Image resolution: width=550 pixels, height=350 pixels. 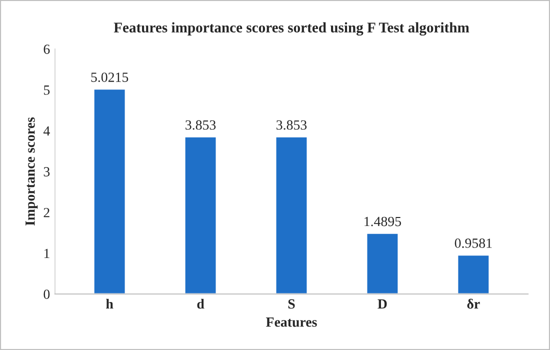 I want to click on x-axis-title: Features, so click(x=291, y=322).